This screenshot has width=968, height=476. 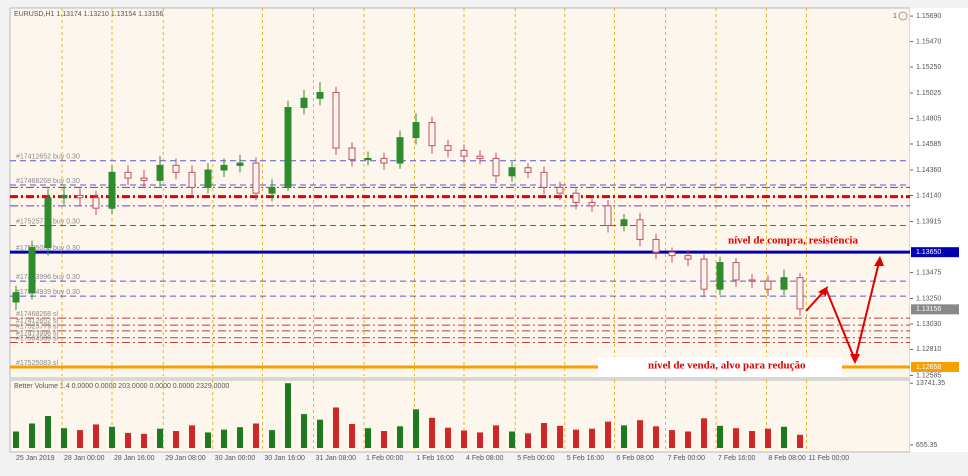 What do you see at coordinates (48, 181) in the screenshot?
I see `level-label: #17468268 buy 0.30` at bounding box center [48, 181].